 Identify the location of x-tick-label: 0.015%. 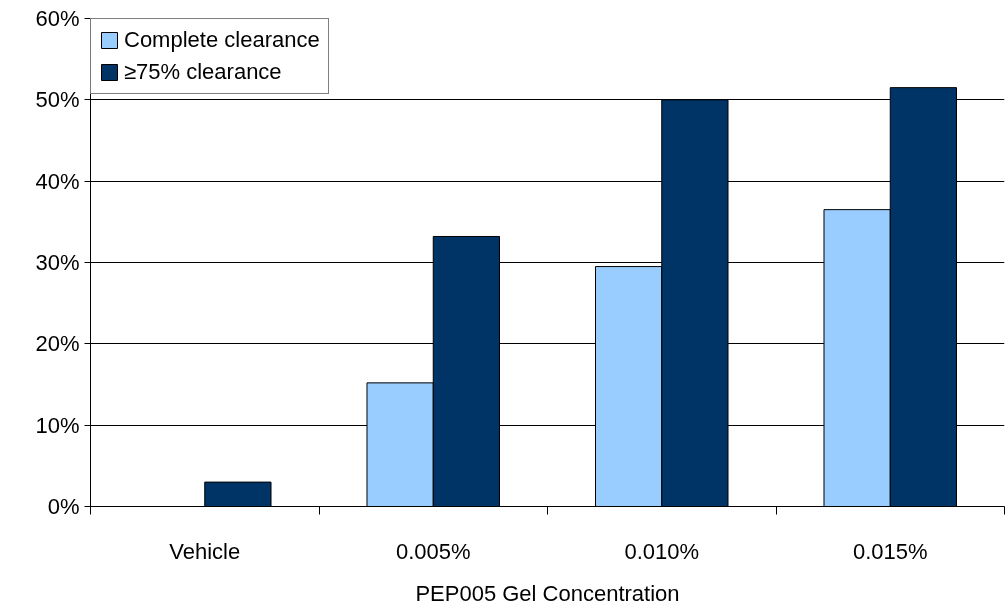
(890, 551).